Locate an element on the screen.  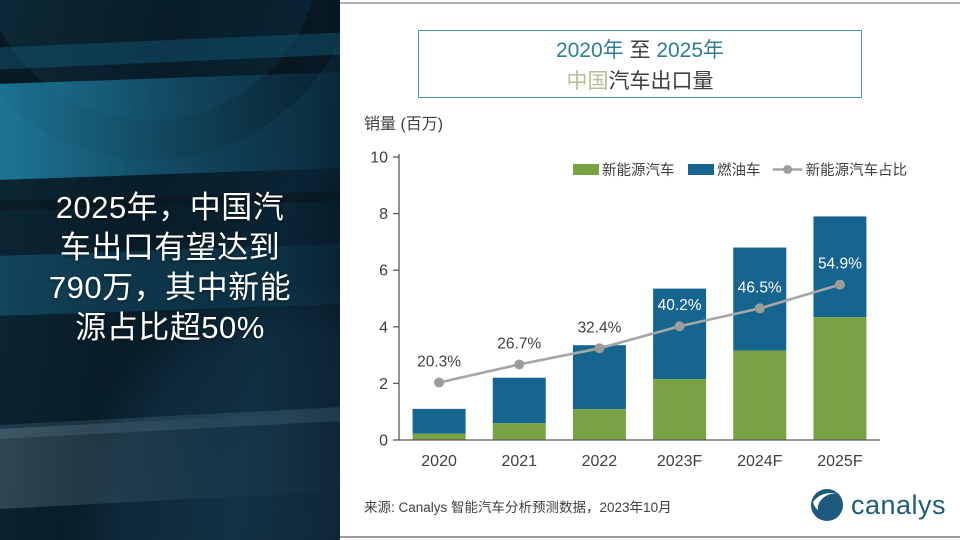
percent-label: 26.7% is located at coordinates (519, 343).